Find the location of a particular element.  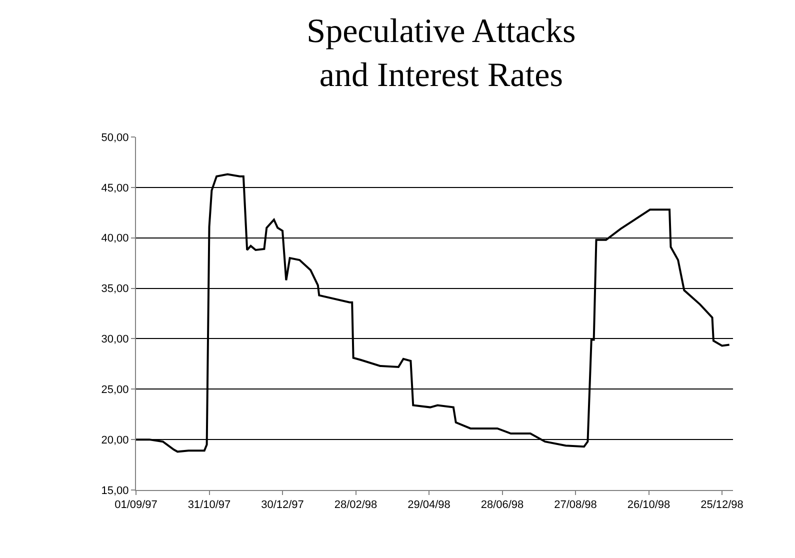

y-tick-label: 20,00 is located at coordinates (115, 440).